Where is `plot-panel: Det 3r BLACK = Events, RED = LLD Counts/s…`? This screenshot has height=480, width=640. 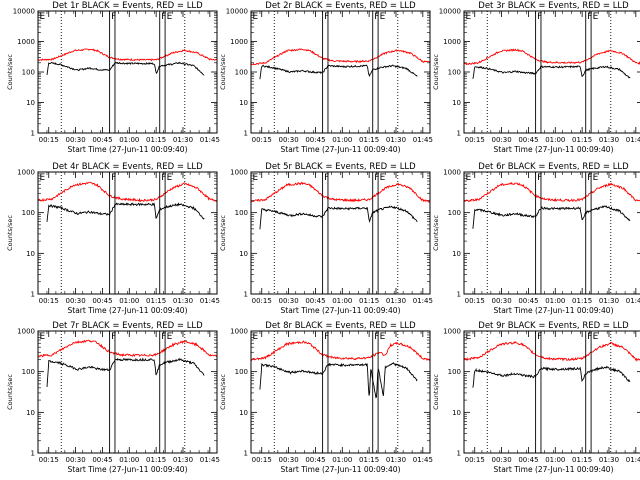 plot-panel: Det 3r BLACK = Events, RED = LLD Counts/s… is located at coordinates (536, 77).